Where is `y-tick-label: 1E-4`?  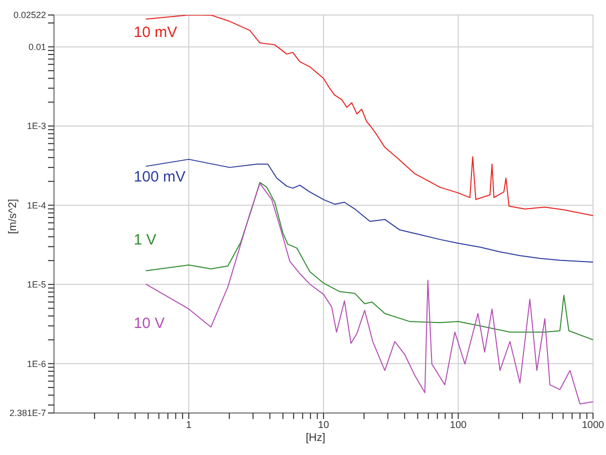 y-tick-label: 1E-4 is located at coordinates (36, 205).